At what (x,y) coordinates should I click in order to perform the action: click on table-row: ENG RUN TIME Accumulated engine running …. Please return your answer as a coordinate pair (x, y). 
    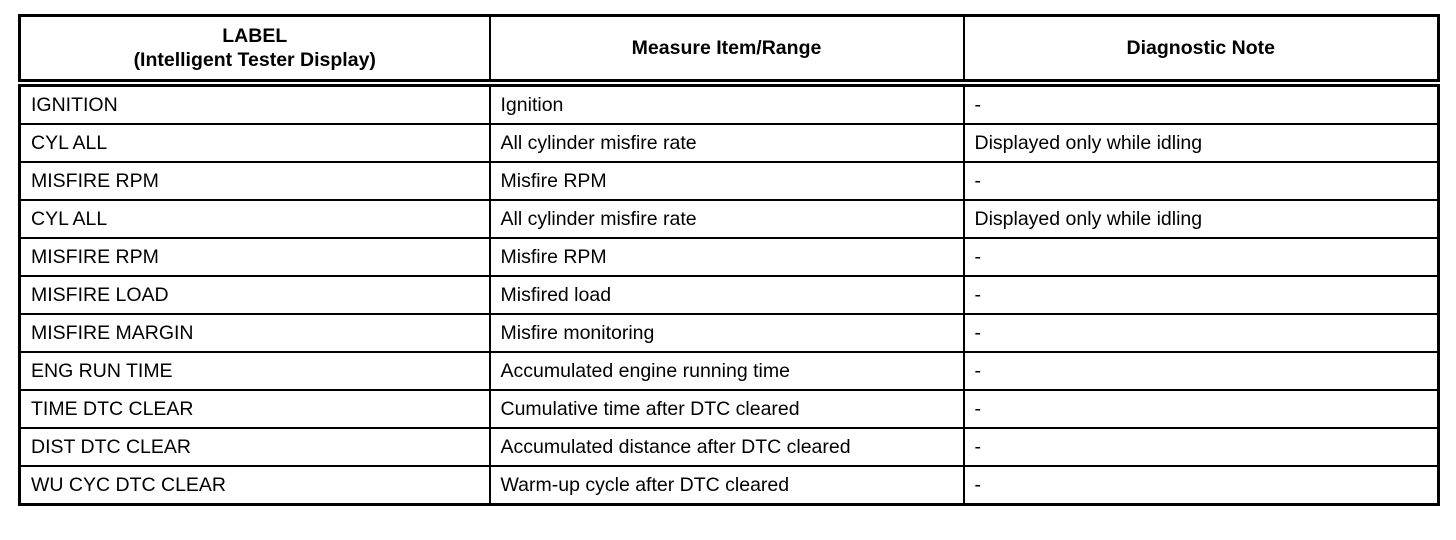
    Looking at the image, I should click on (729, 371).